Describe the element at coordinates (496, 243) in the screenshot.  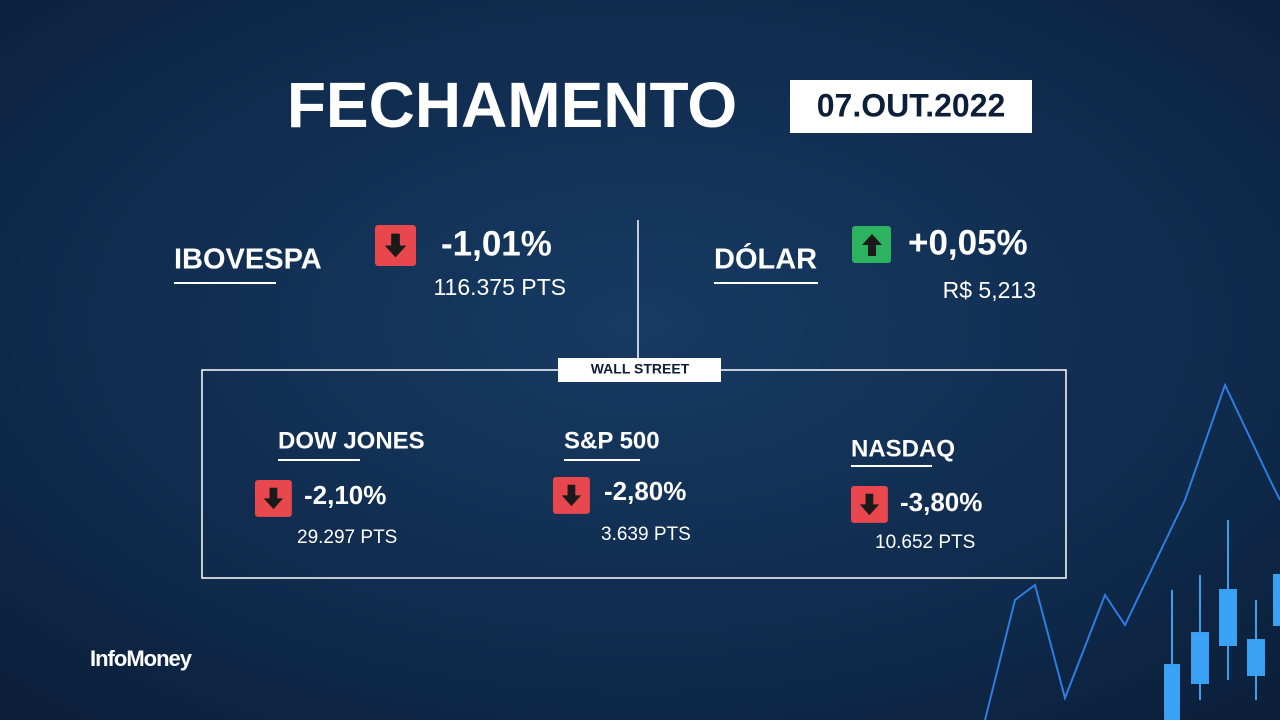
I see `change: -1,01%` at that location.